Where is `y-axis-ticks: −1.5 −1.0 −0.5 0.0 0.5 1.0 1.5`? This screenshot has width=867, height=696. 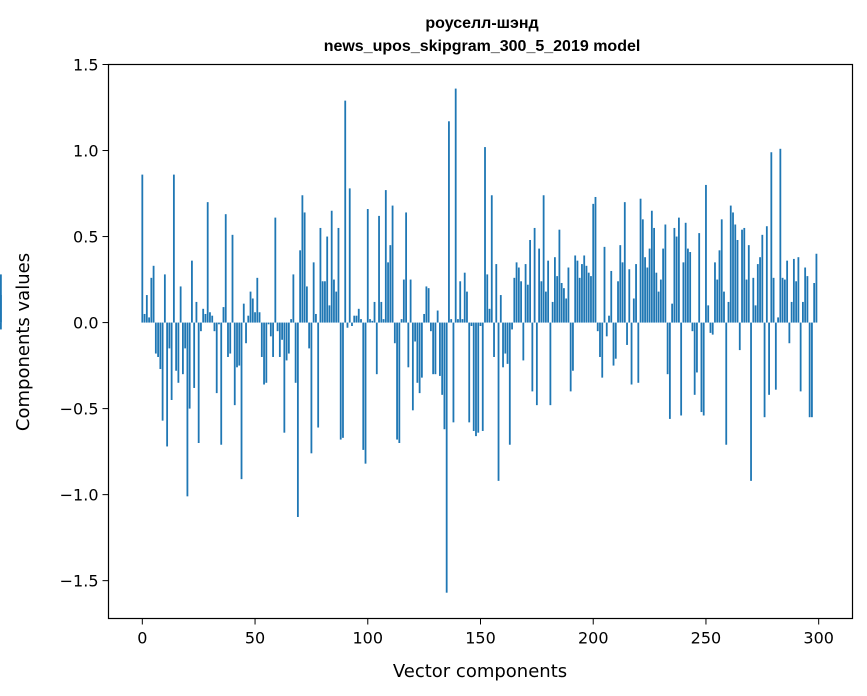
y-axis-ticks: −1.5 −1.0 −0.5 0.0 0.5 1.0 1.5 is located at coordinates (84, 323).